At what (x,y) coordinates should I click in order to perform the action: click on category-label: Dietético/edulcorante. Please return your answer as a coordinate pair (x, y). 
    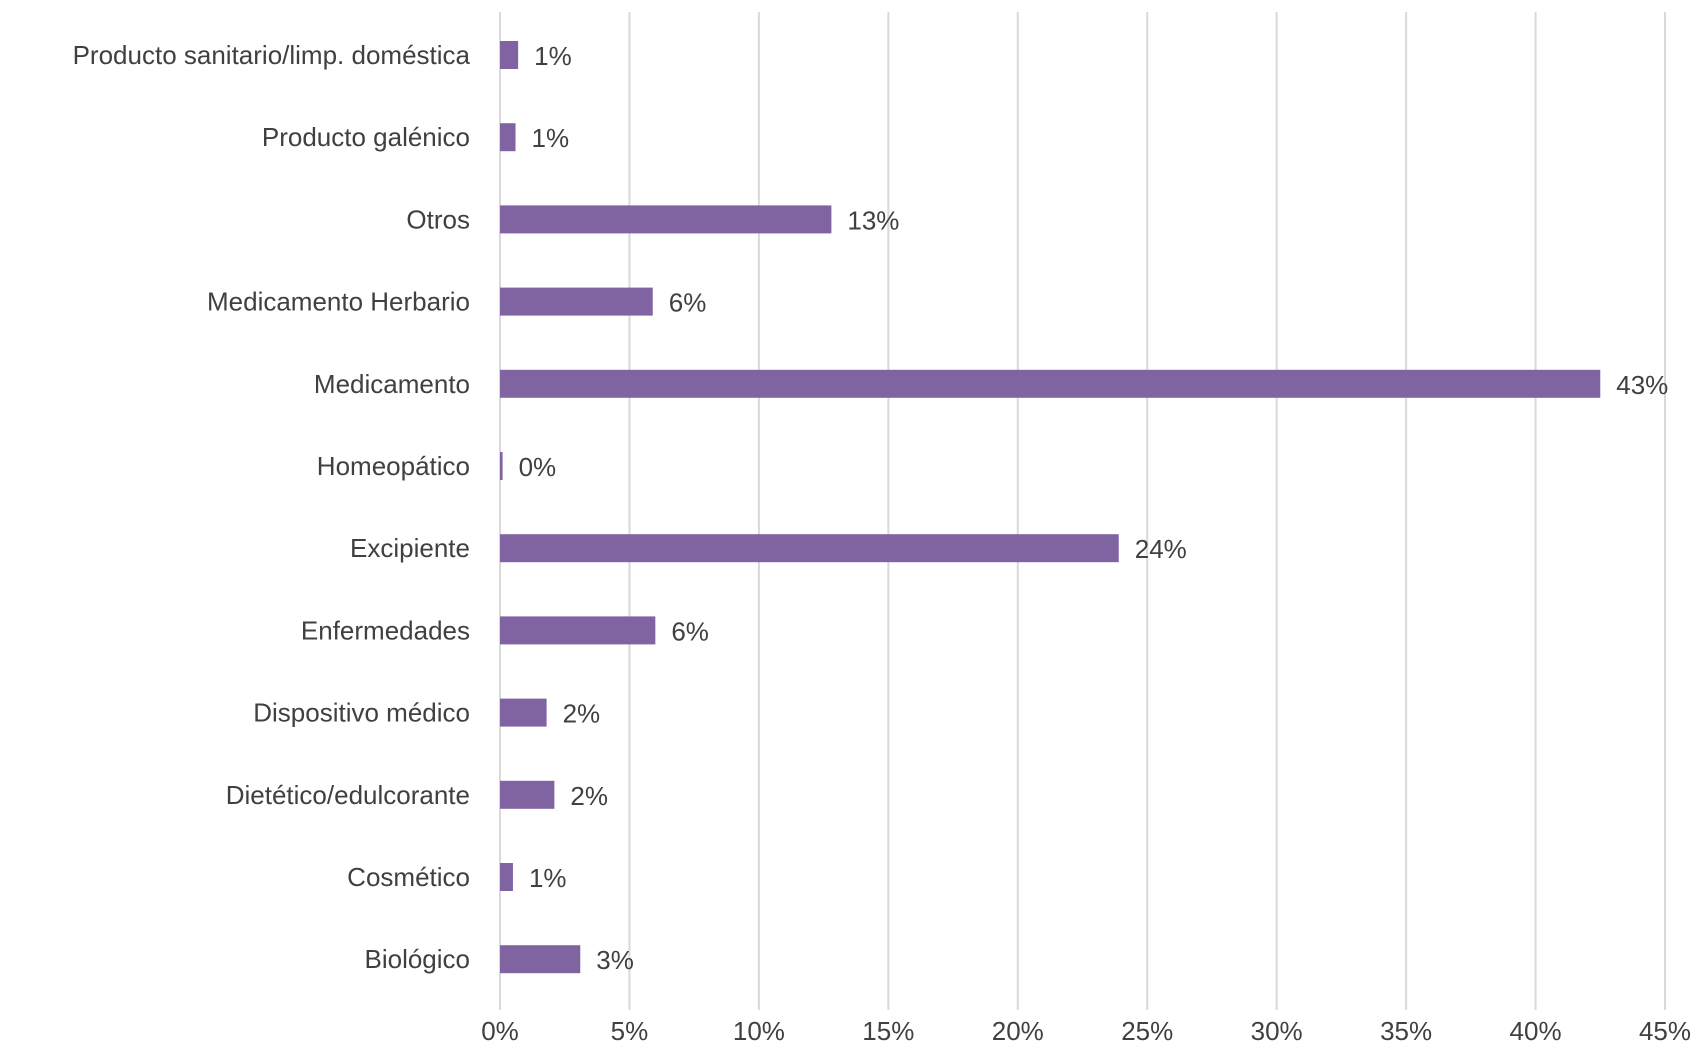
    Looking at the image, I should click on (348, 795).